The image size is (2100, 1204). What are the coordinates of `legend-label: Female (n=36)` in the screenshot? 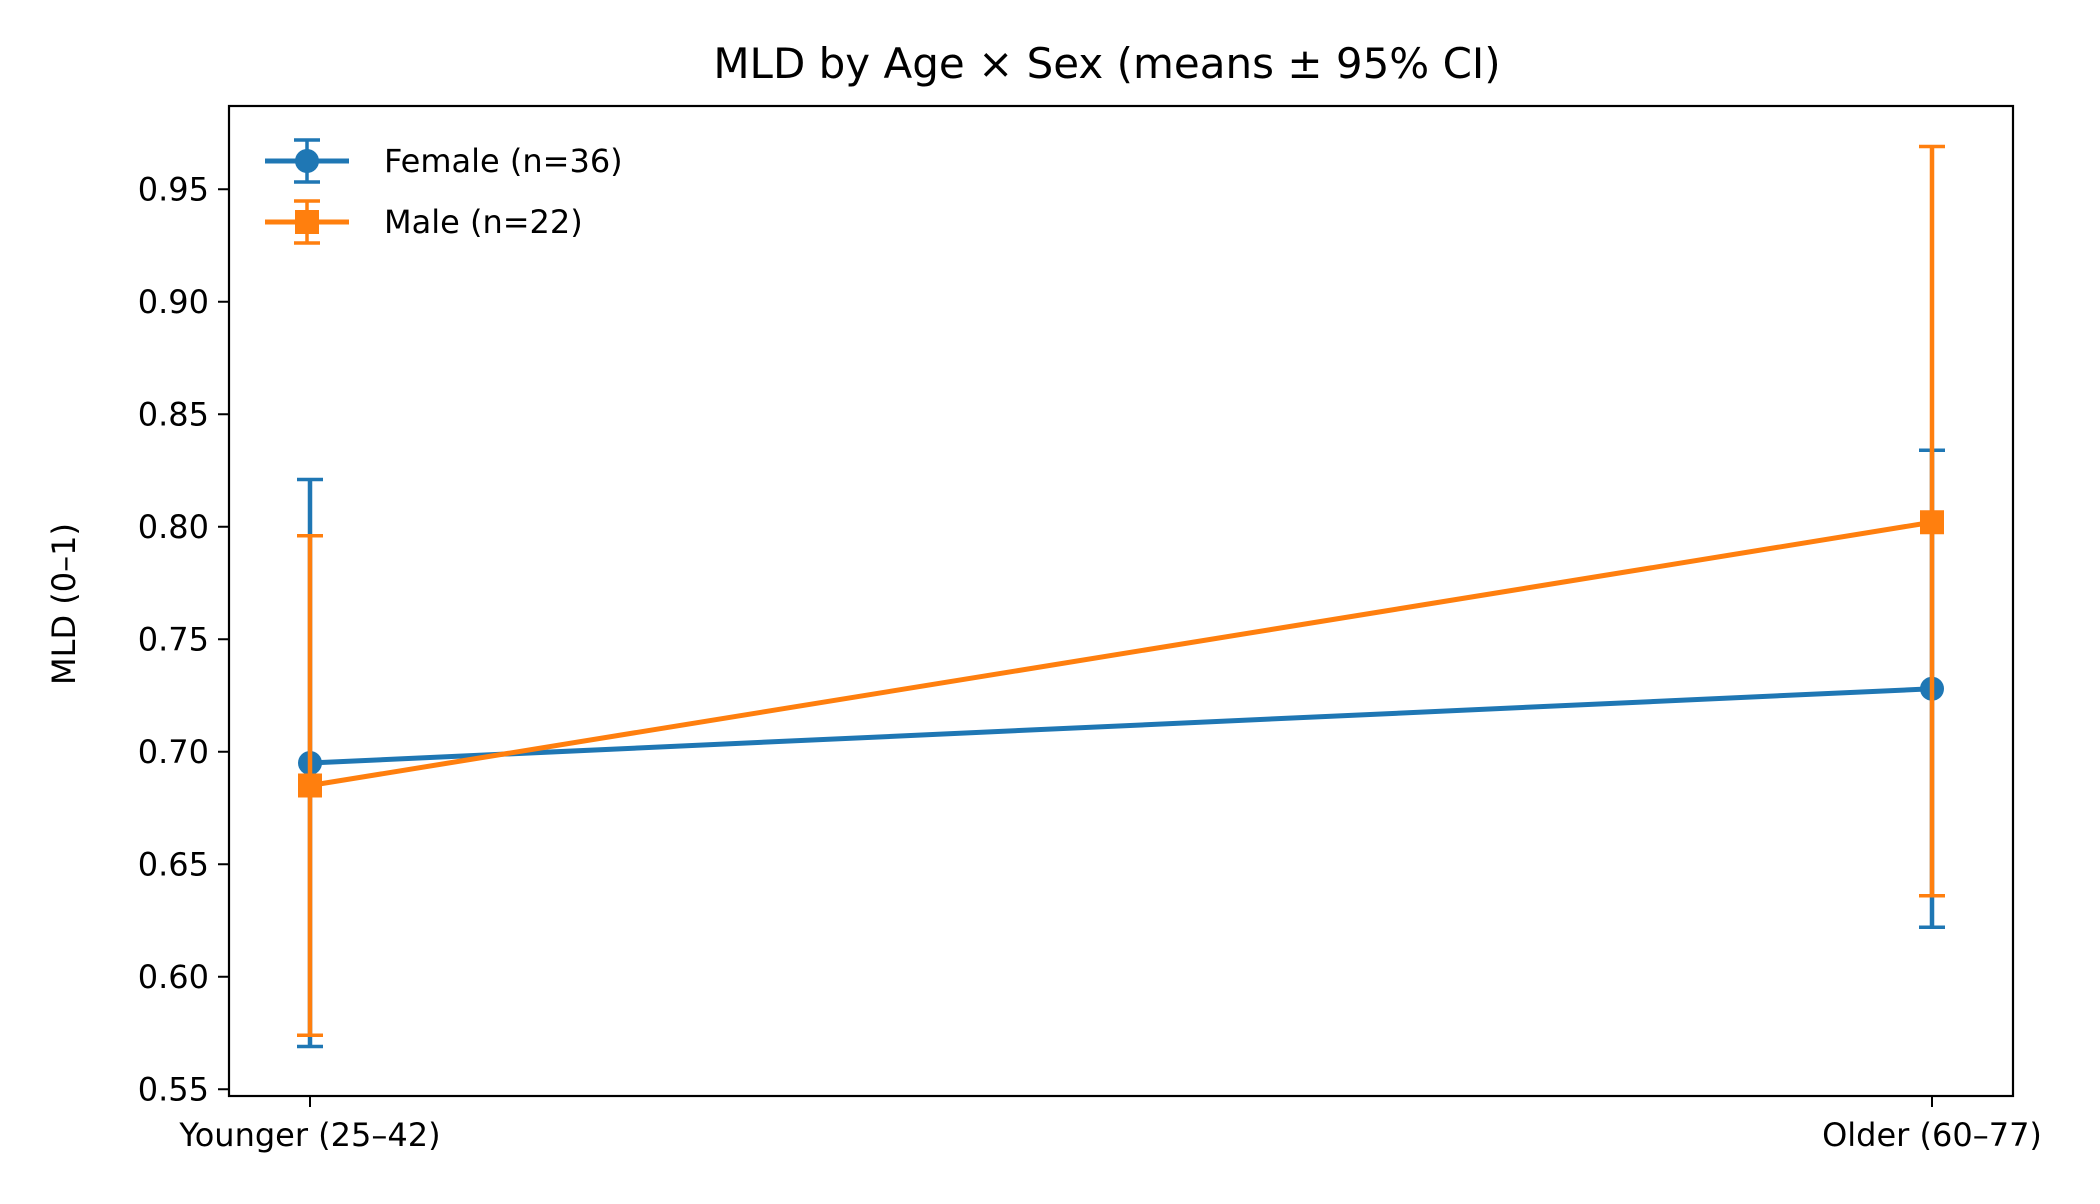 It's located at (503, 161).